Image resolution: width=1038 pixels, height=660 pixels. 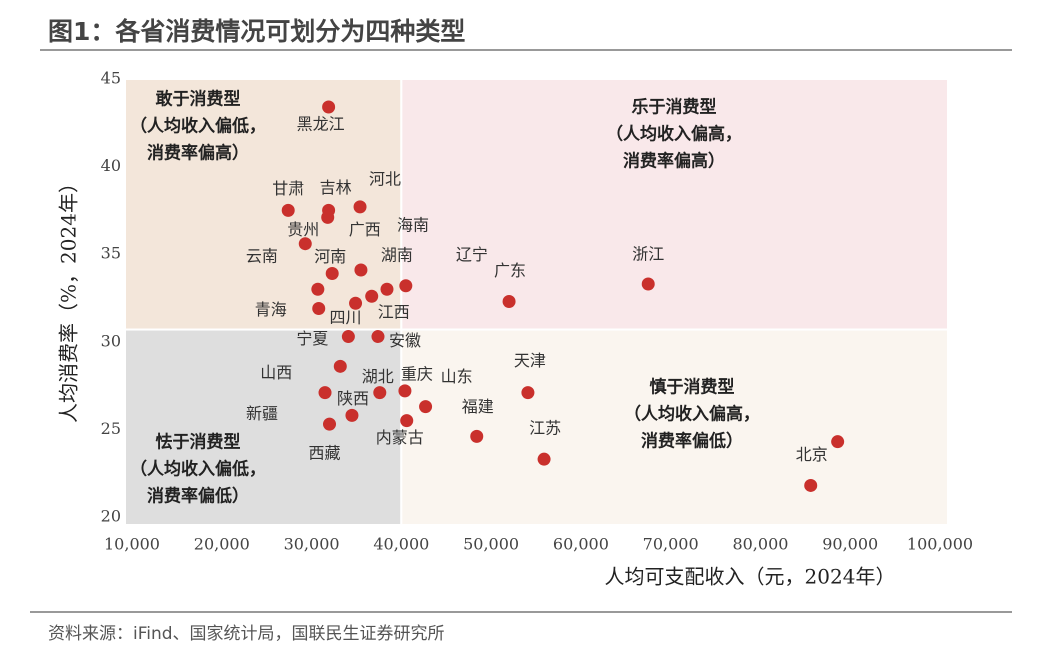 I want to click on y-tick-label: 20, so click(x=111, y=516).